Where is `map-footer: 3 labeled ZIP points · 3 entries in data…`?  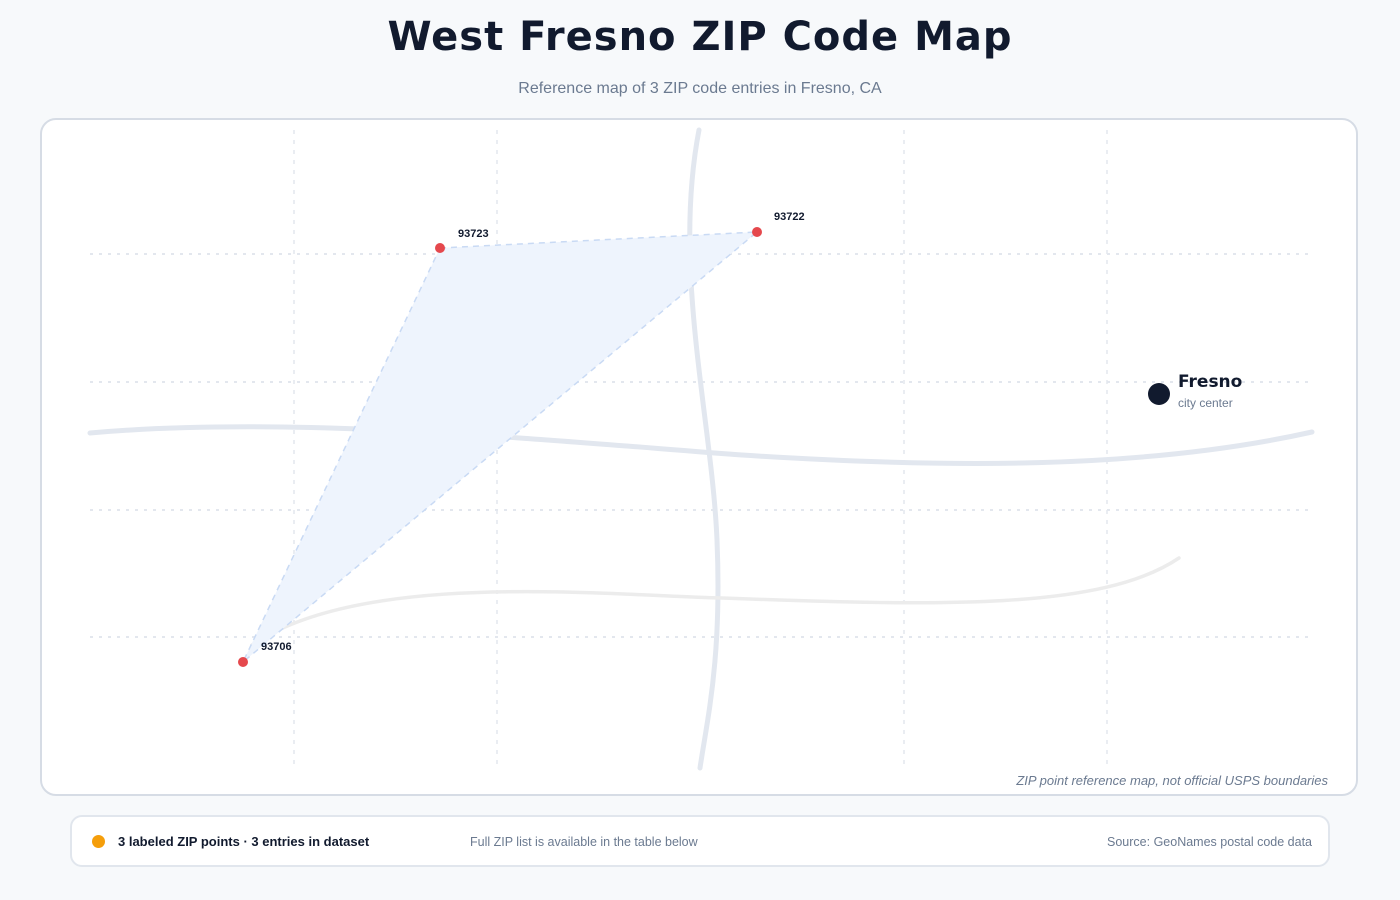 map-footer: 3 labeled ZIP points · 3 entries in data… is located at coordinates (700, 841).